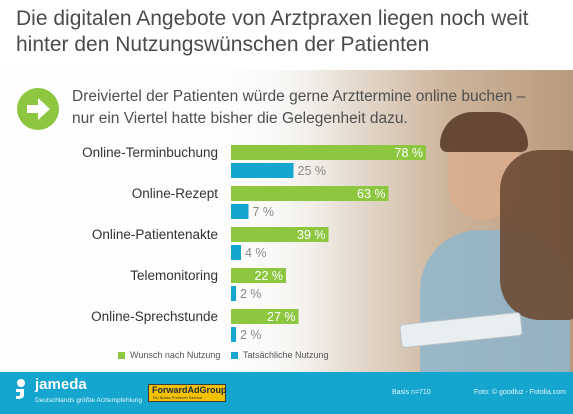 The width and height of the screenshot is (573, 414). I want to click on category-label-online-rezept: Online-Rezept, so click(175, 193).